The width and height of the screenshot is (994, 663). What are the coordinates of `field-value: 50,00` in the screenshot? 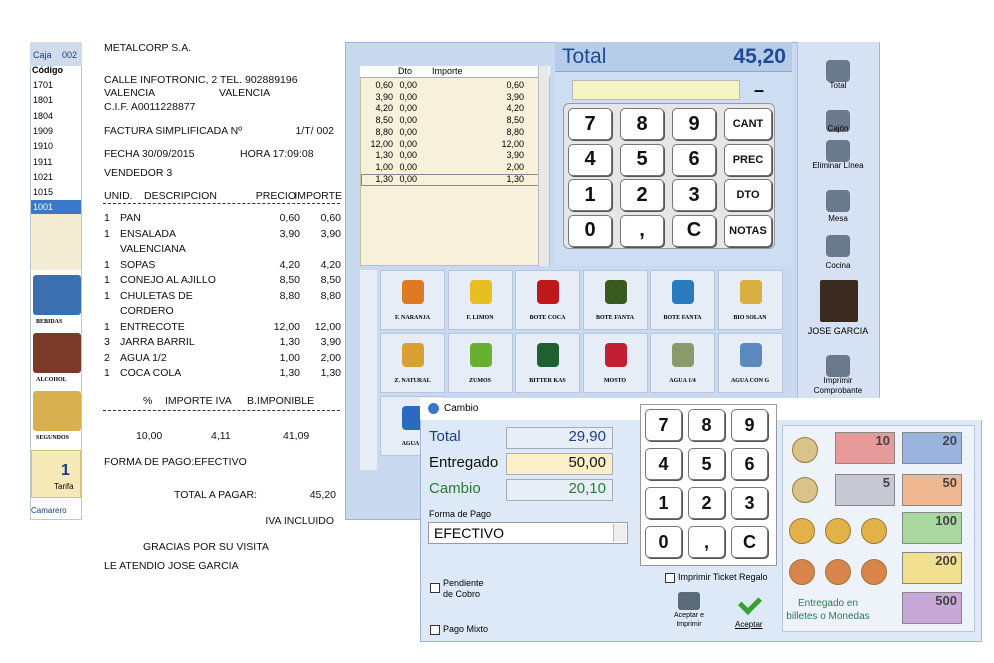 It's located at (559, 464).